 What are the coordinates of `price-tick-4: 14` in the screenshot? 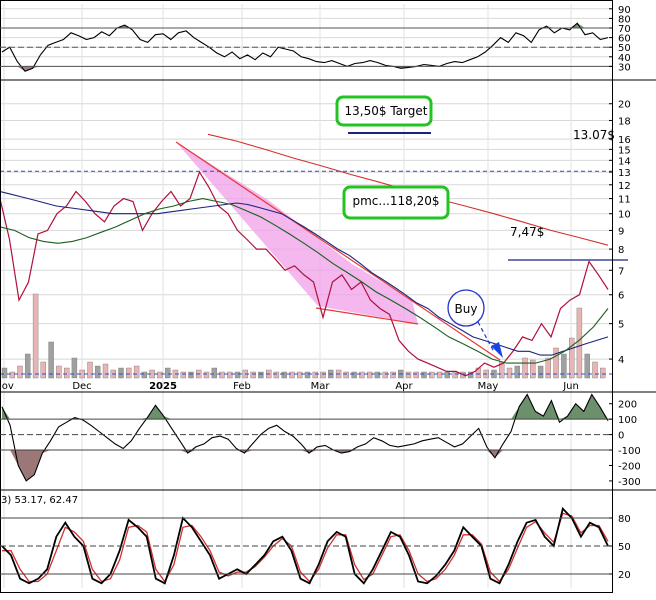 It's located at (624, 161).